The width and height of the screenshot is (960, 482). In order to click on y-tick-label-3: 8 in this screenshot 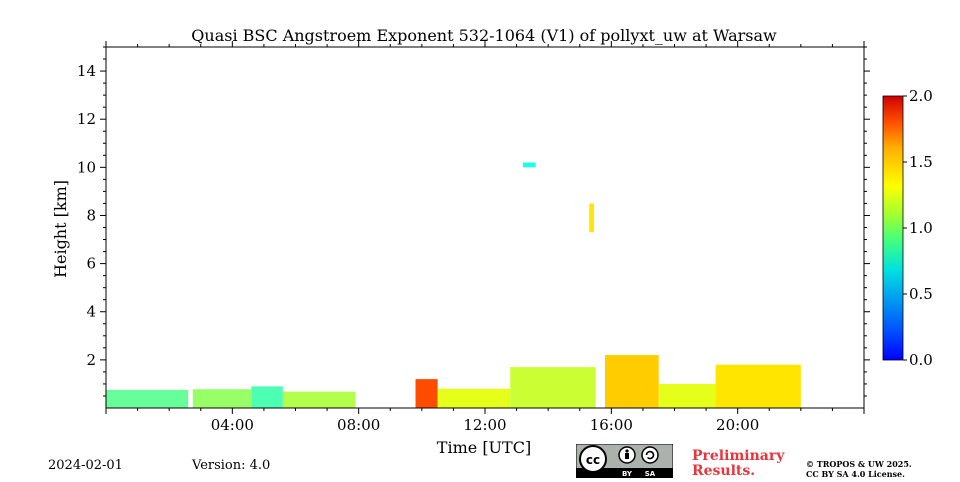, I will do `click(91, 215)`.